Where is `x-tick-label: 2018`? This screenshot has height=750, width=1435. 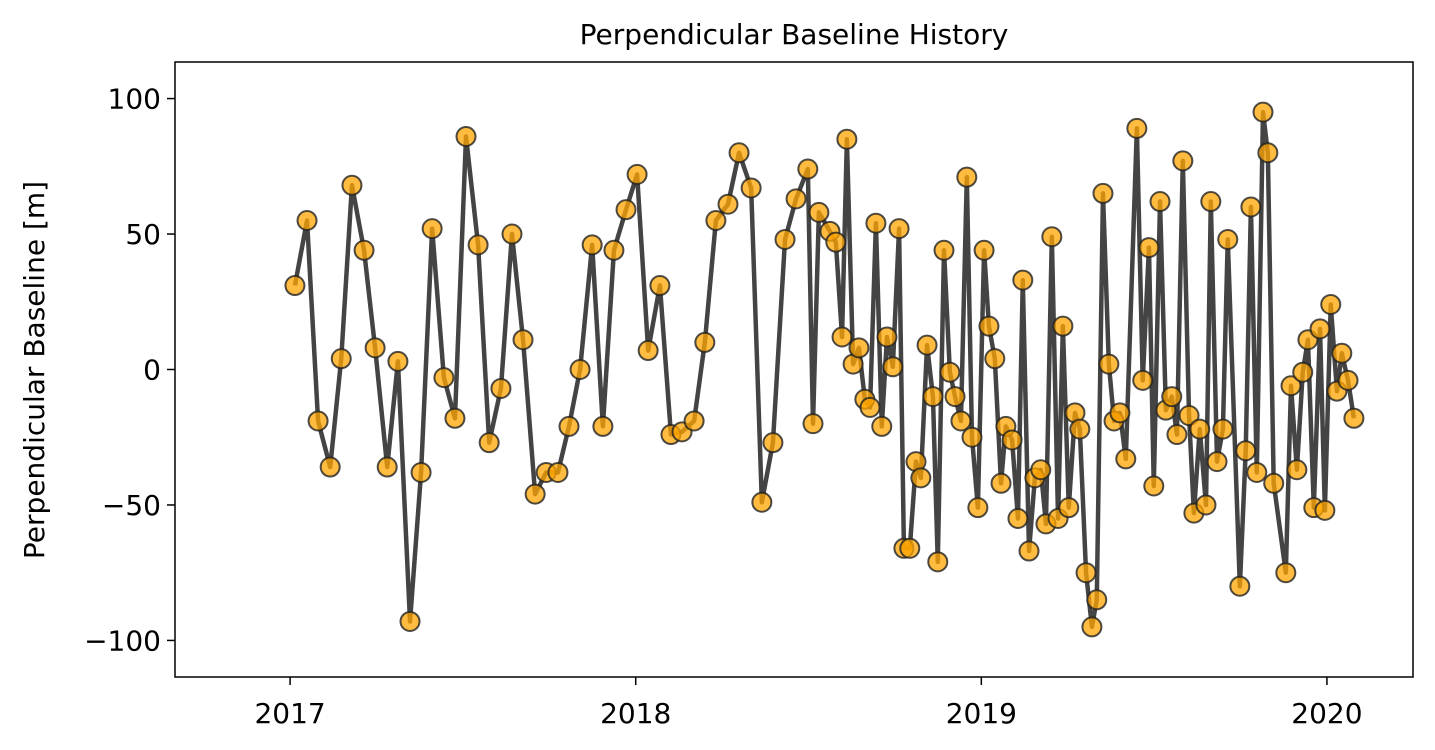 x-tick-label: 2018 is located at coordinates (635, 713).